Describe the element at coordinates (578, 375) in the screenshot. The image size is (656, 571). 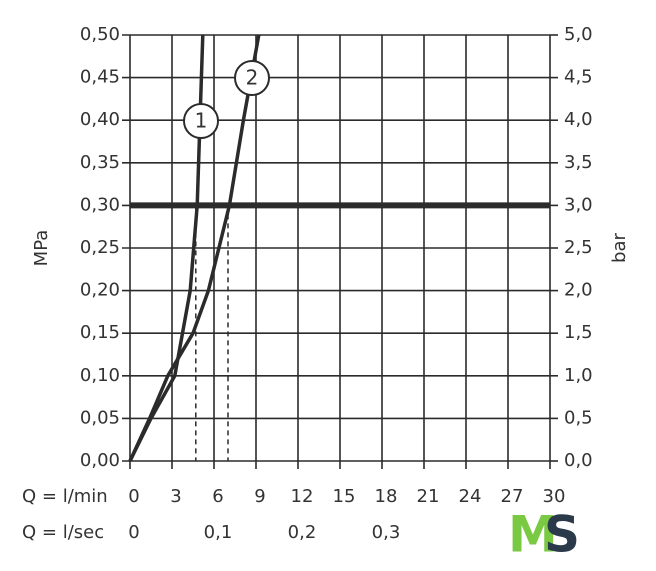
I see `y2-tick-label: 1,0` at that location.